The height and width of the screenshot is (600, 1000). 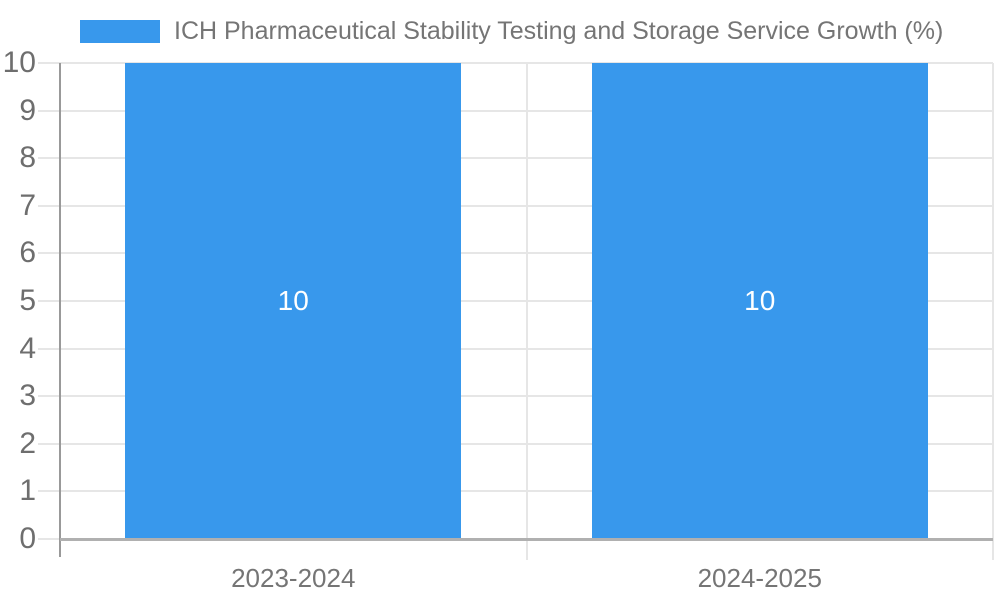 I want to click on y-tick-label: 3, so click(x=27, y=396).